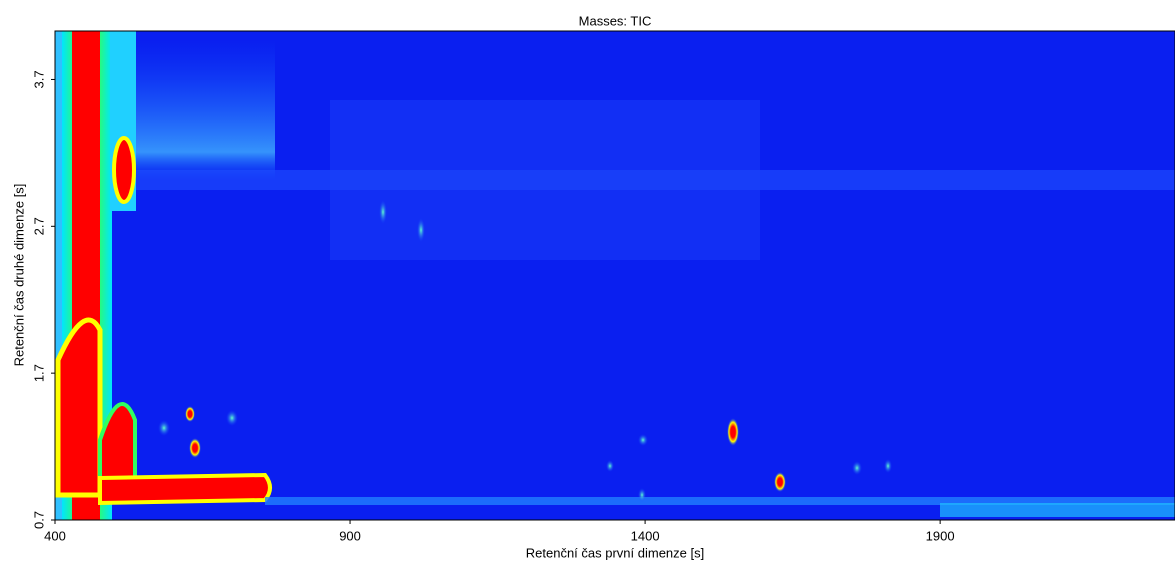 The height and width of the screenshot is (562, 1175). What do you see at coordinates (615, 20) in the screenshot?
I see `chart-title: Masses: TIC` at bounding box center [615, 20].